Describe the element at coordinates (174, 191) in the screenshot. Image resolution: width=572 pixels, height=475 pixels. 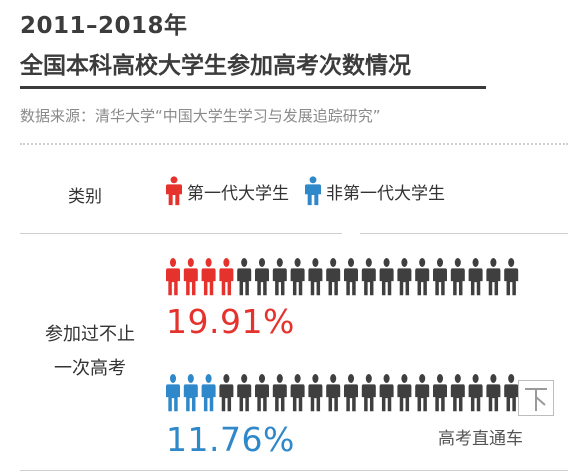
I see `person-icon-red` at that location.